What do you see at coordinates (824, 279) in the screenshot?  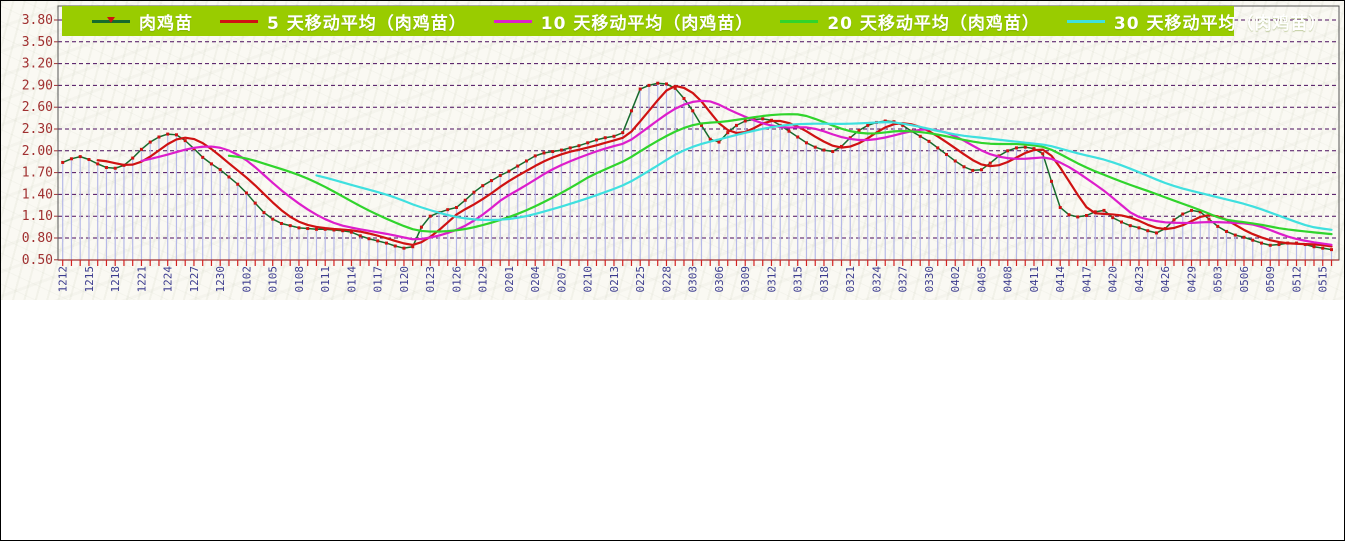 I see `x-axis-tick-label: 0318` at bounding box center [824, 279].